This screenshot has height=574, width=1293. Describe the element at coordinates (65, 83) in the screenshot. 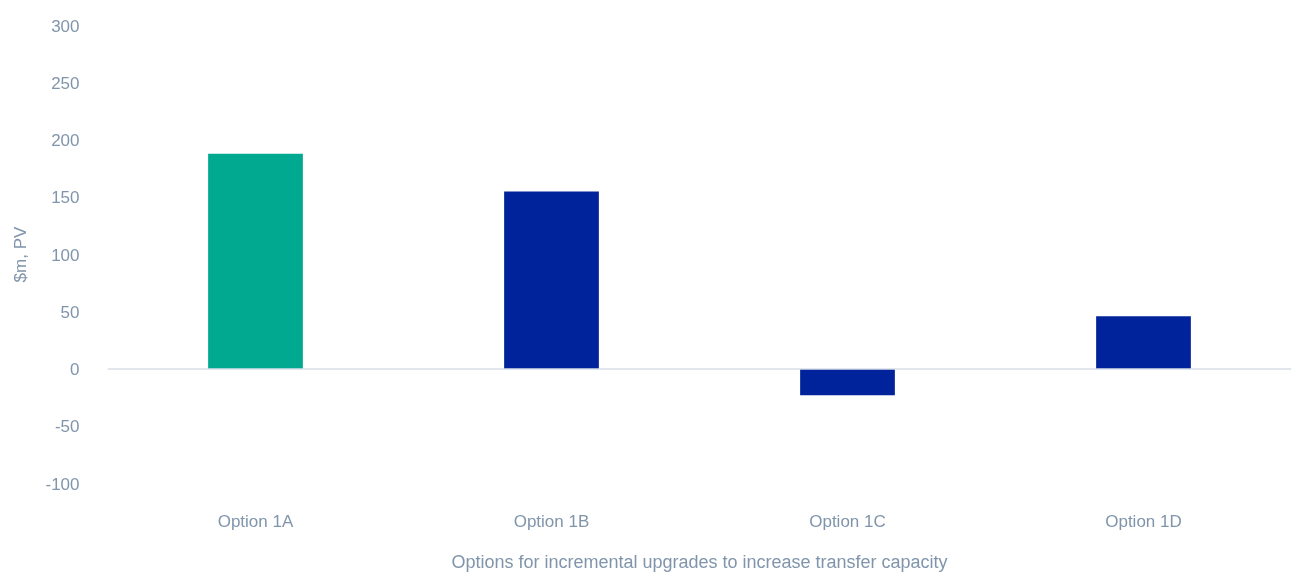

I see `y-tick-label: 250` at that location.